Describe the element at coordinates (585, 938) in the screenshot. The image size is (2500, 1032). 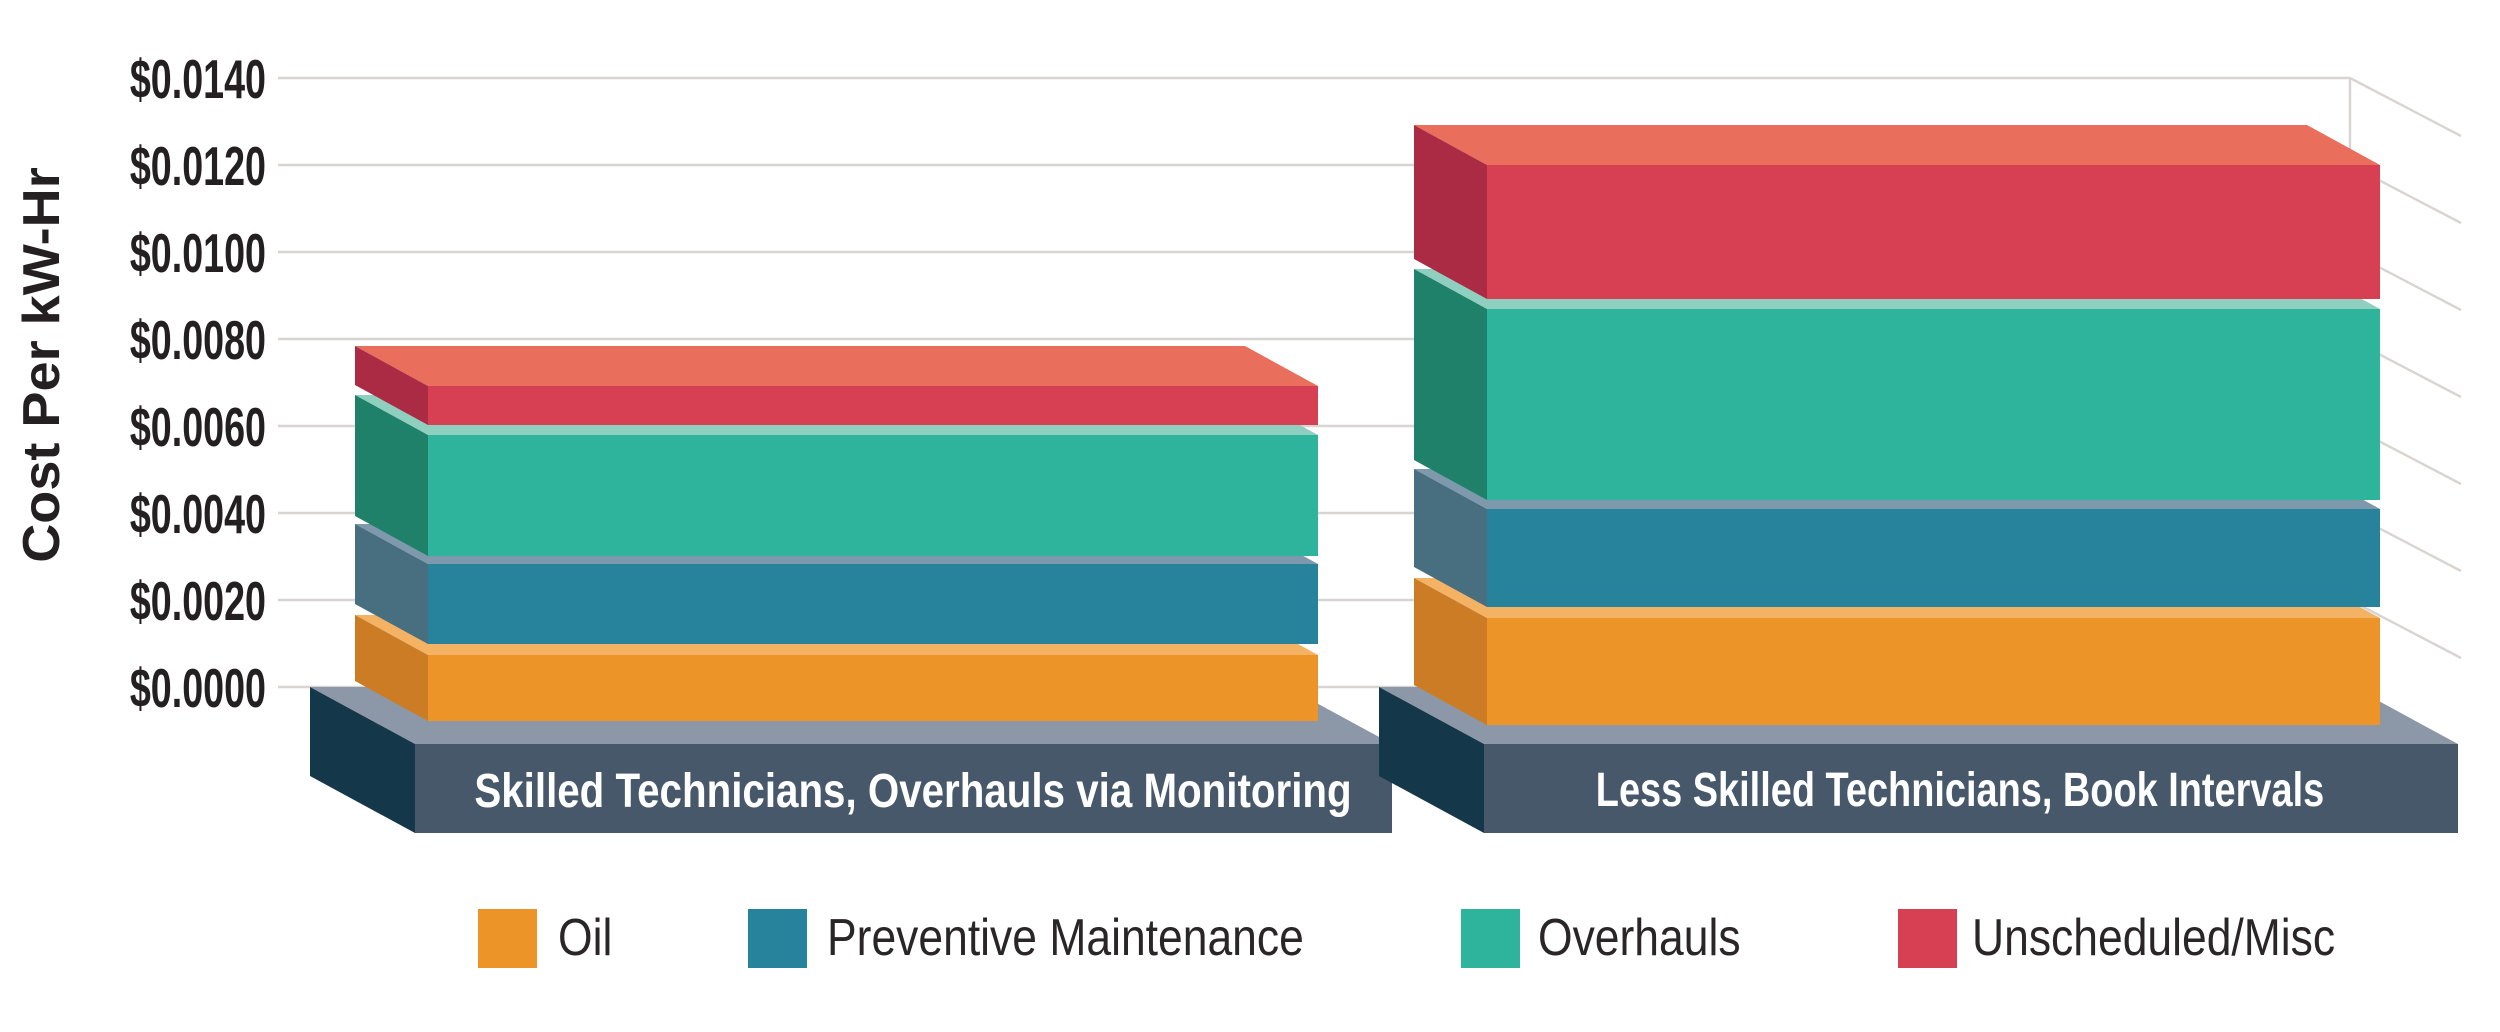
I see `svg-text: Oil` at that location.